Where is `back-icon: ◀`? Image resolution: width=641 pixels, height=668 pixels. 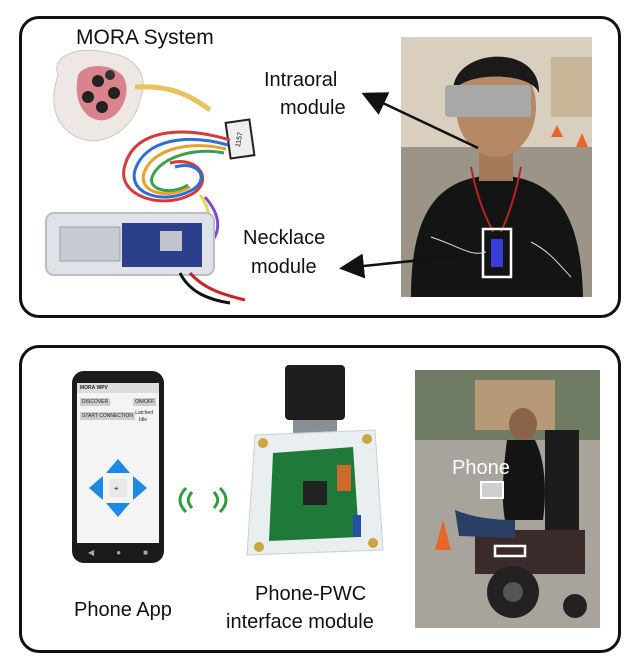
back-icon: ◀ is located at coordinates (91, 552).